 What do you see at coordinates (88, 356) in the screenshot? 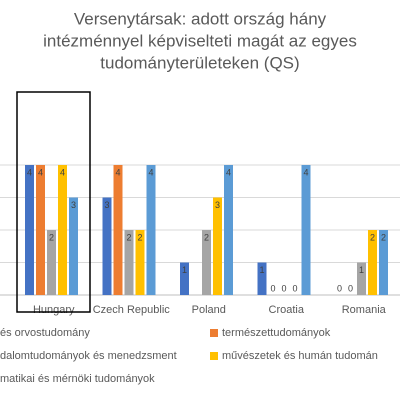
I see `legend-label: dalomtudományok és menedzsment` at bounding box center [88, 356].